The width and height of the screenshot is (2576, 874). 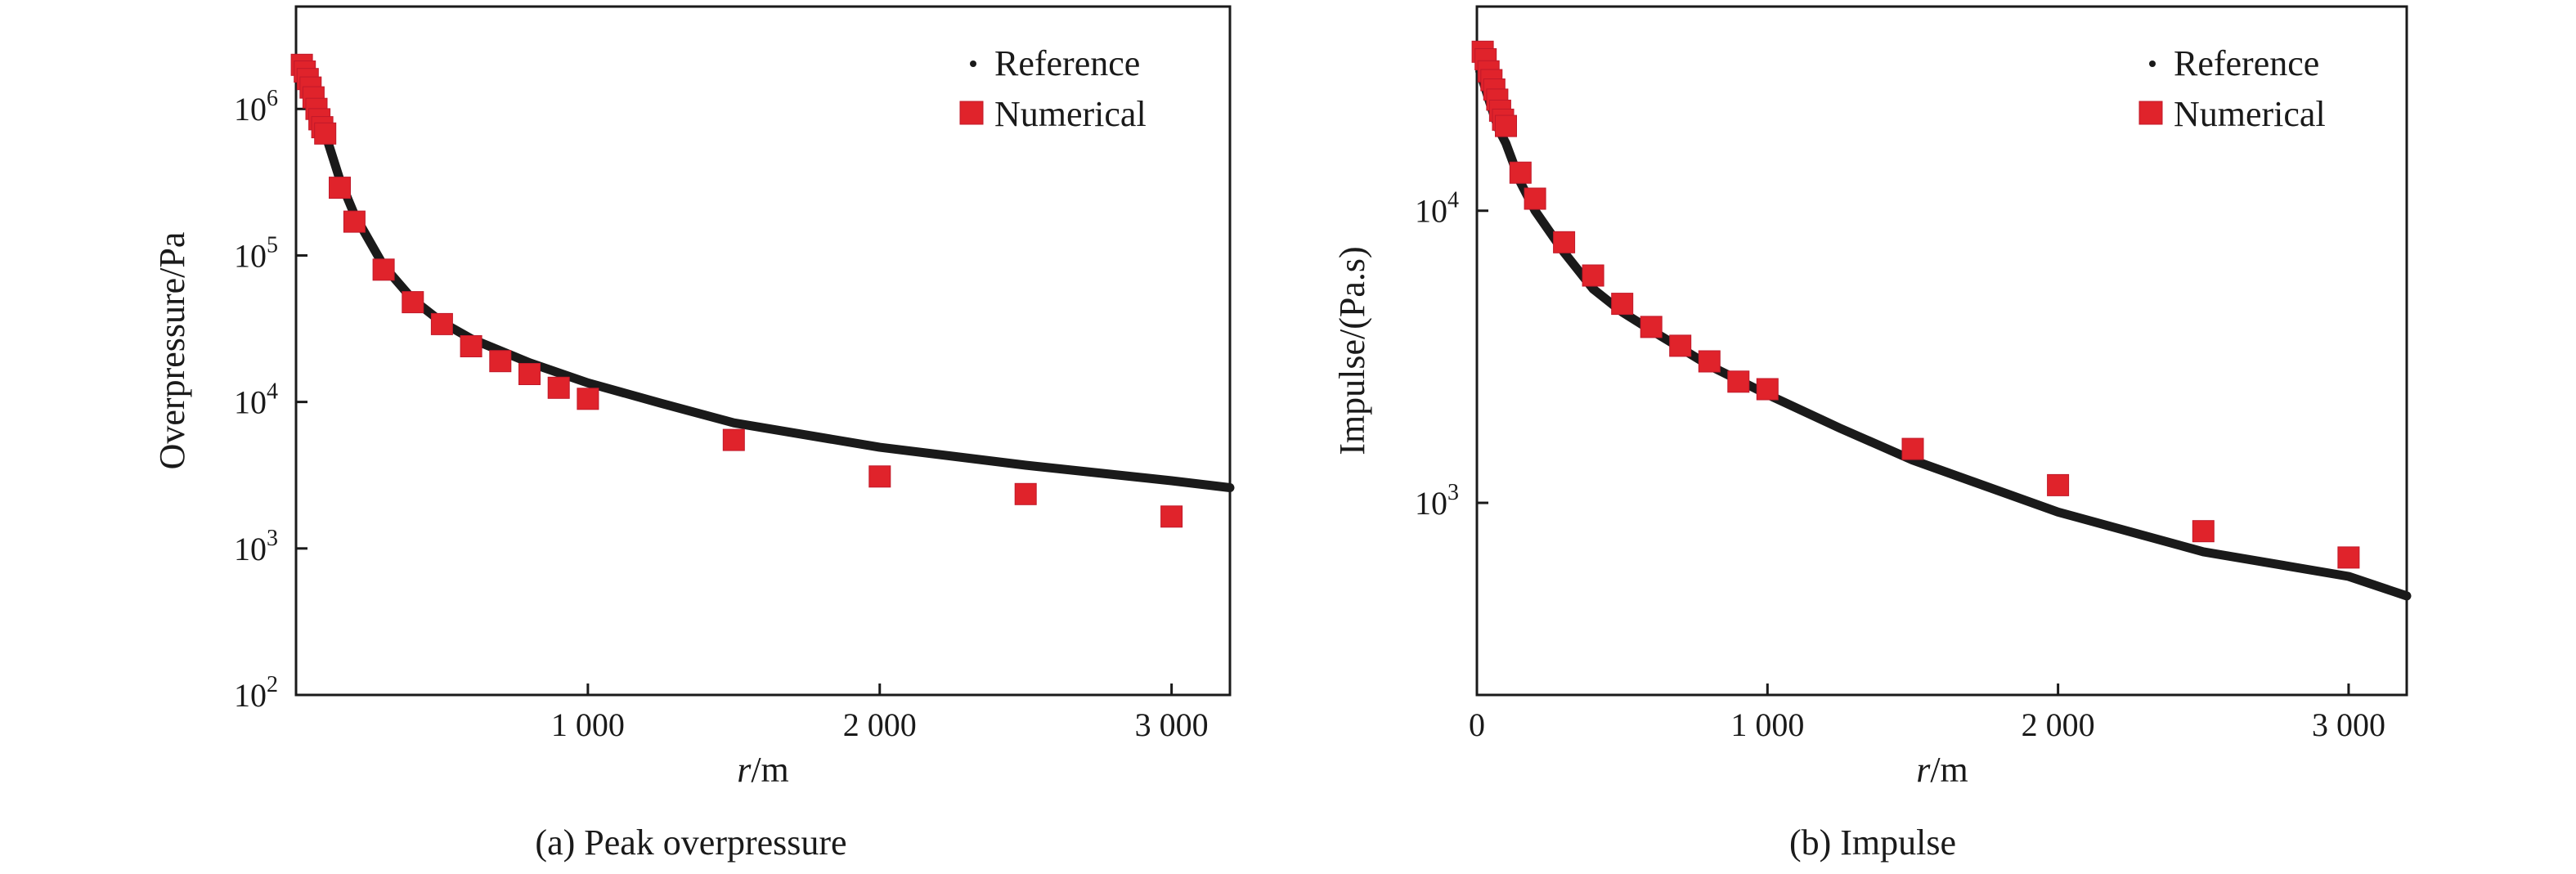 What do you see at coordinates (1873, 842) in the screenshot?
I see `panel-caption: (b) Impulse` at bounding box center [1873, 842].